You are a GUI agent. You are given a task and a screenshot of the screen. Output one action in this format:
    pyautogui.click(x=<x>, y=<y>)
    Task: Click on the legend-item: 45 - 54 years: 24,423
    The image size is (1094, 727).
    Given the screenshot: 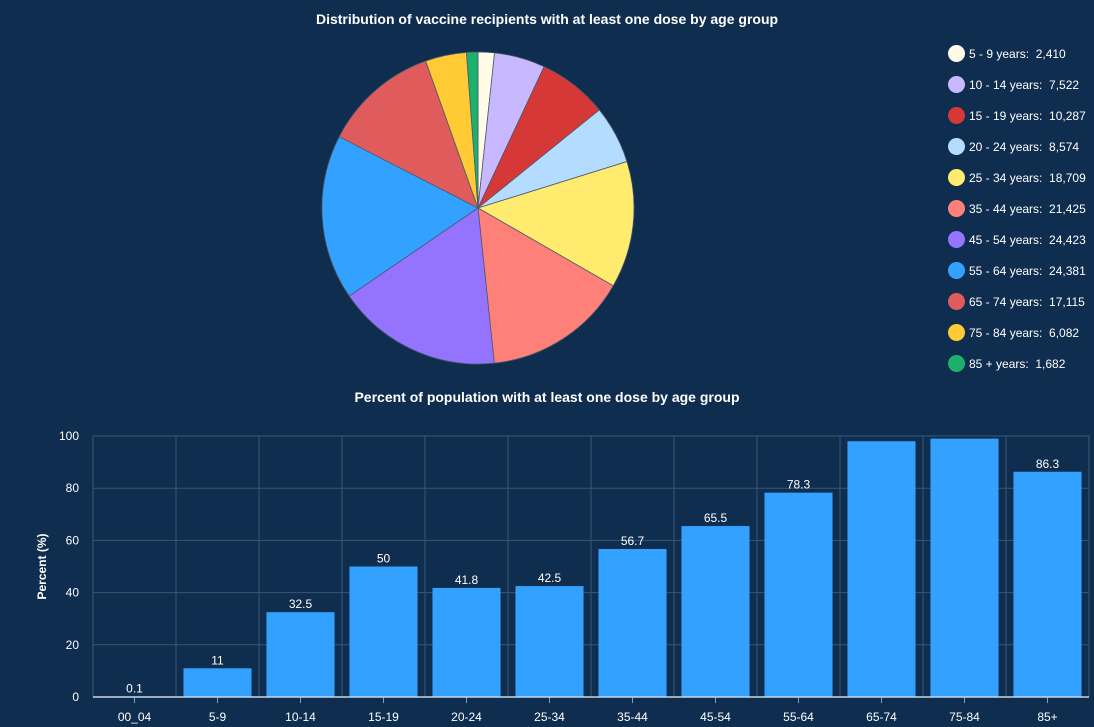 What is the action you would take?
    pyautogui.click(x=1021, y=239)
    